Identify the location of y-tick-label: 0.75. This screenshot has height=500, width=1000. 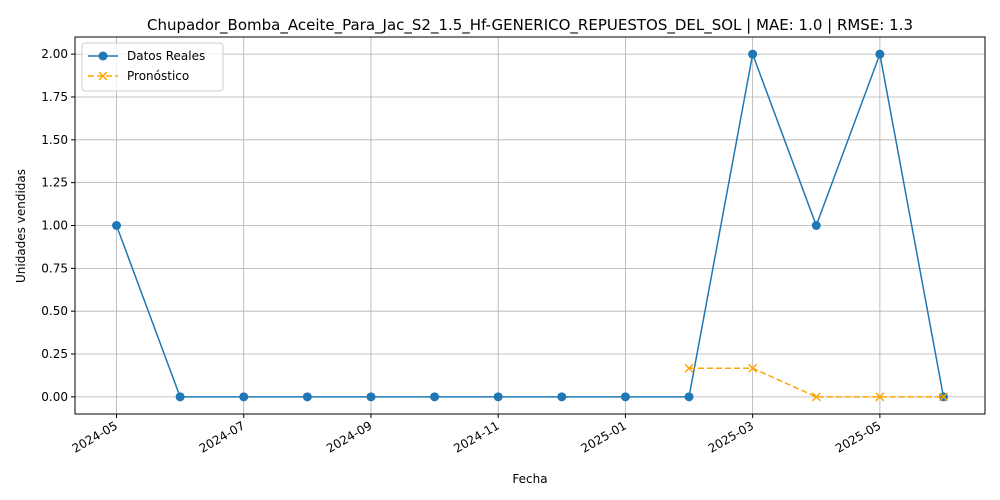
(54, 268).